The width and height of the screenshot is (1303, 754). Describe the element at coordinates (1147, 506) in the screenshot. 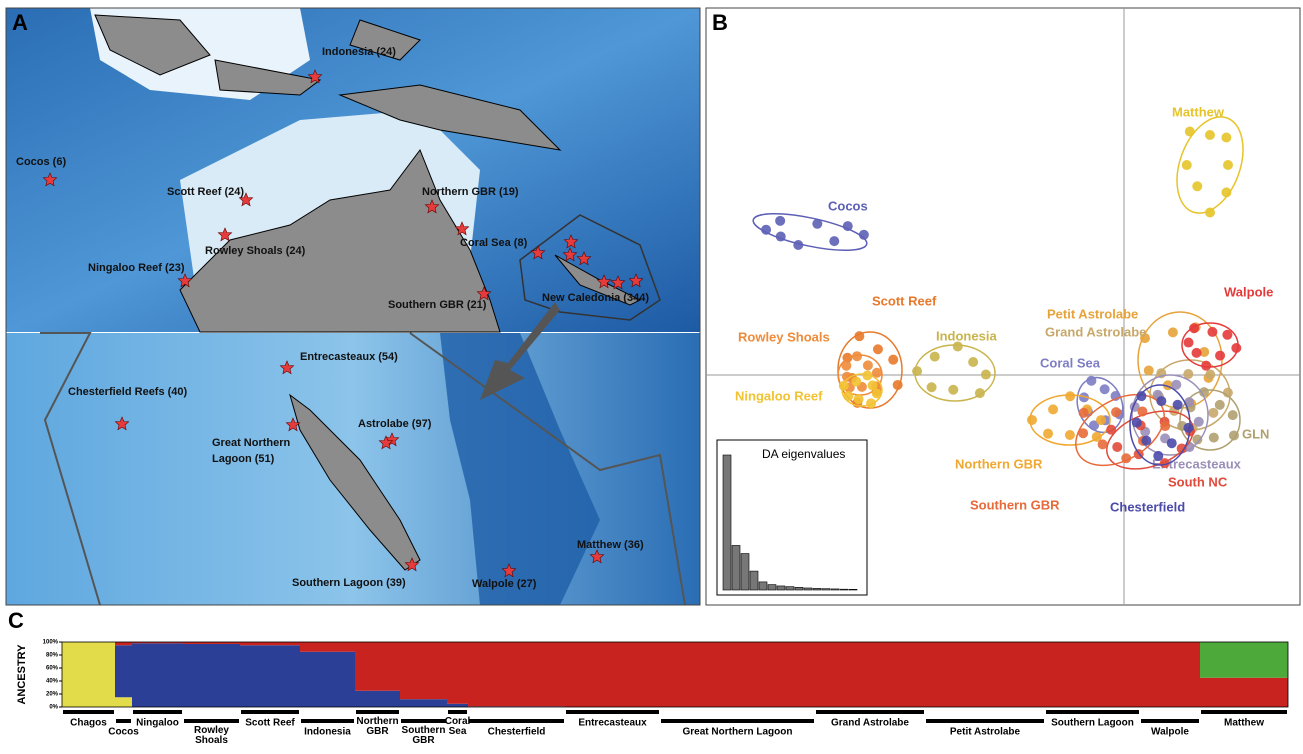

I see `cluster-label: Chesterfield` at that location.